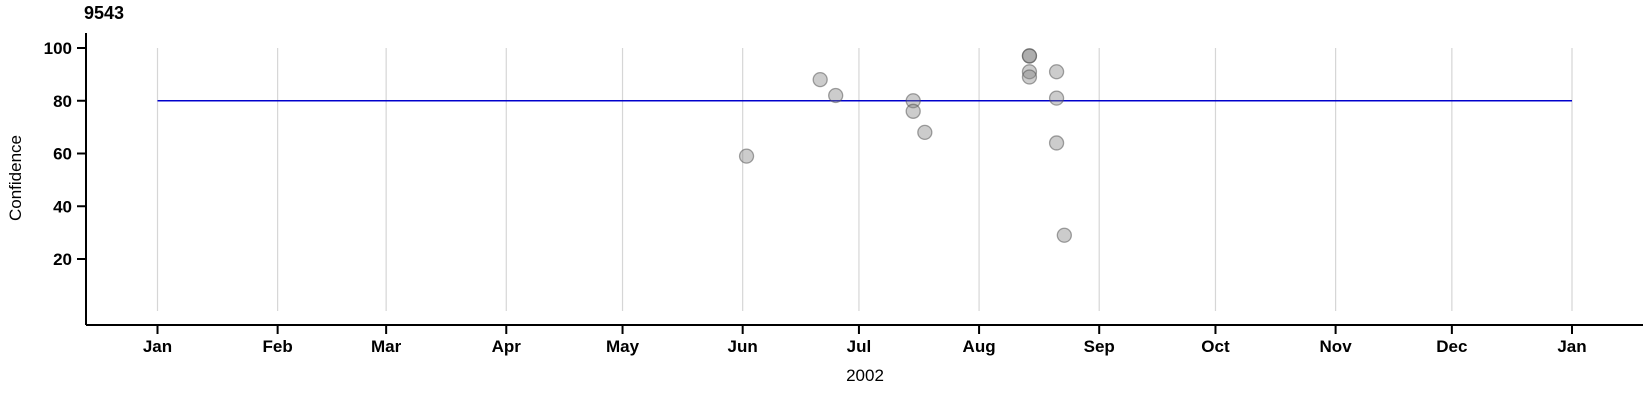  What do you see at coordinates (1099, 346) in the screenshot?
I see `x-tick-label: Sep` at bounding box center [1099, 346].